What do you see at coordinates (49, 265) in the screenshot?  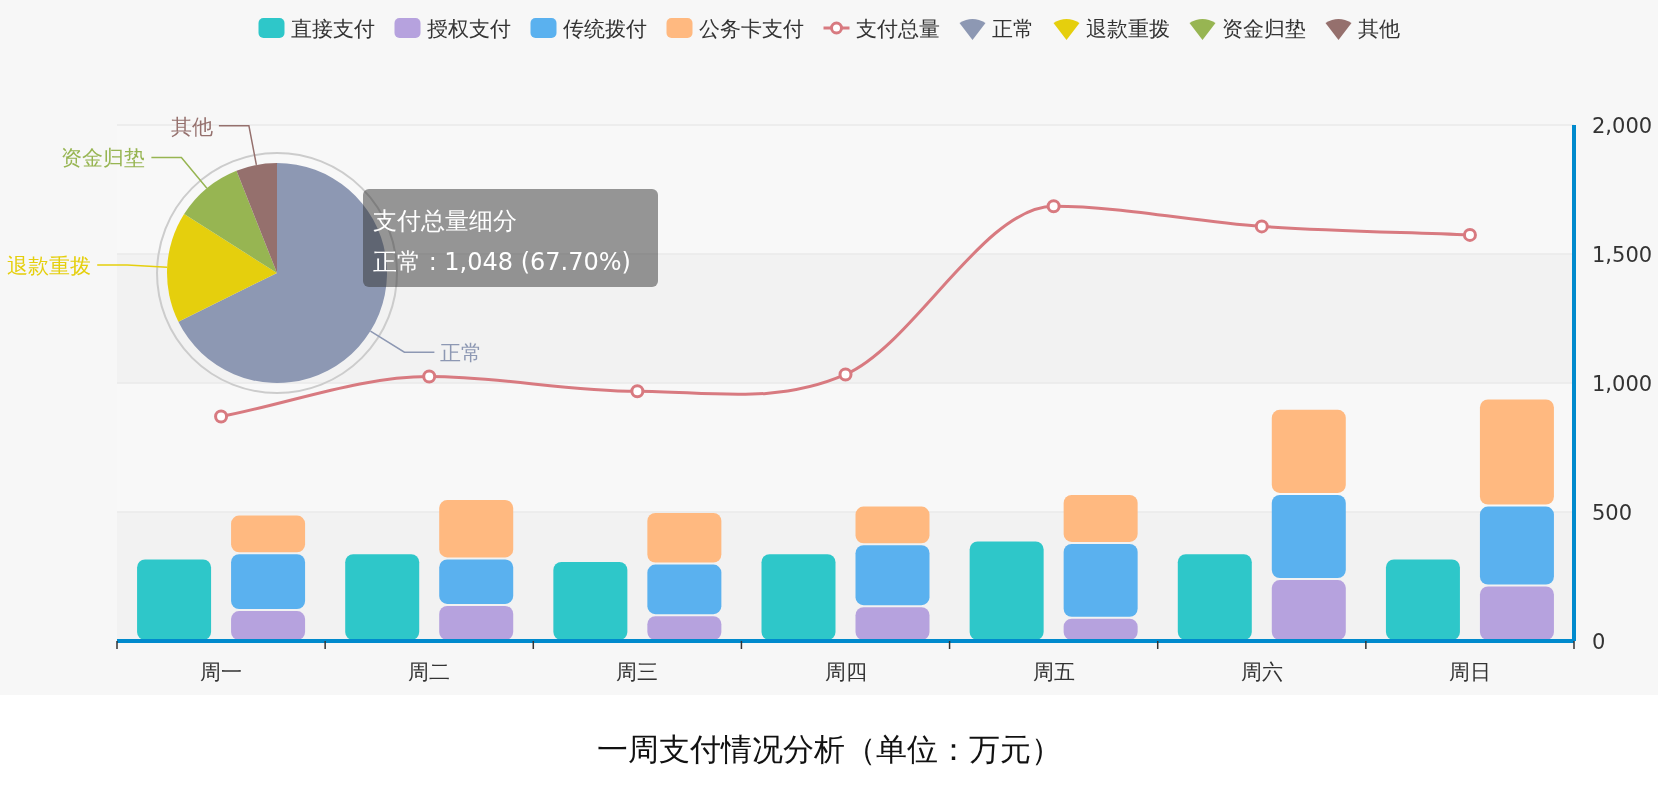 I see `slice-label: 退款重拨` at bounding box center [49, 265].